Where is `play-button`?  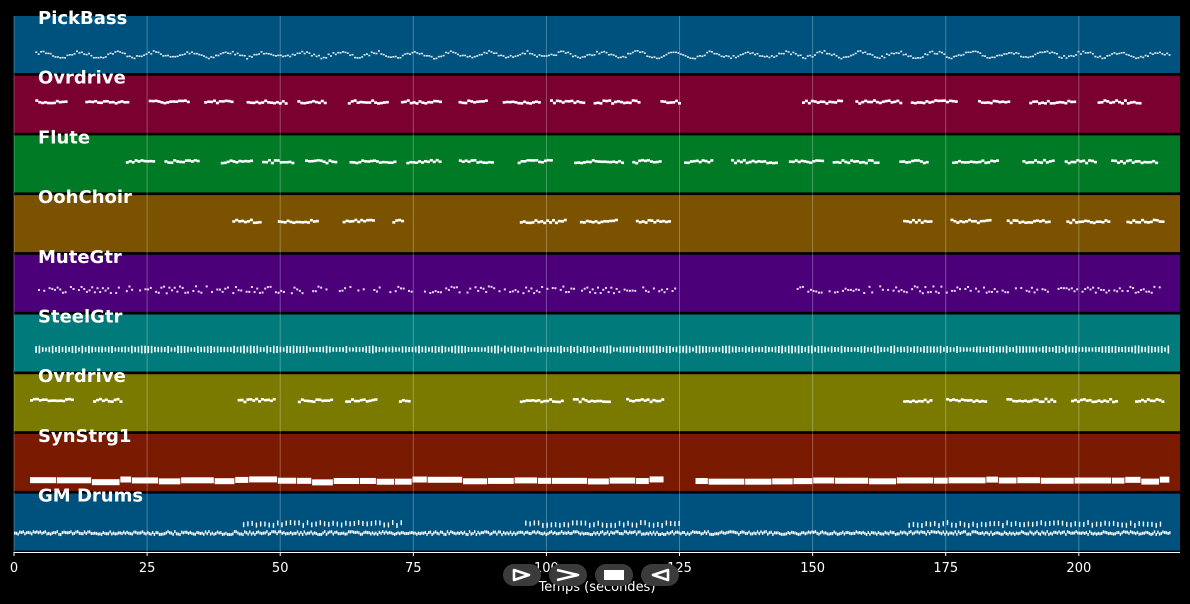
play-button is located at coordinates (522, 575).